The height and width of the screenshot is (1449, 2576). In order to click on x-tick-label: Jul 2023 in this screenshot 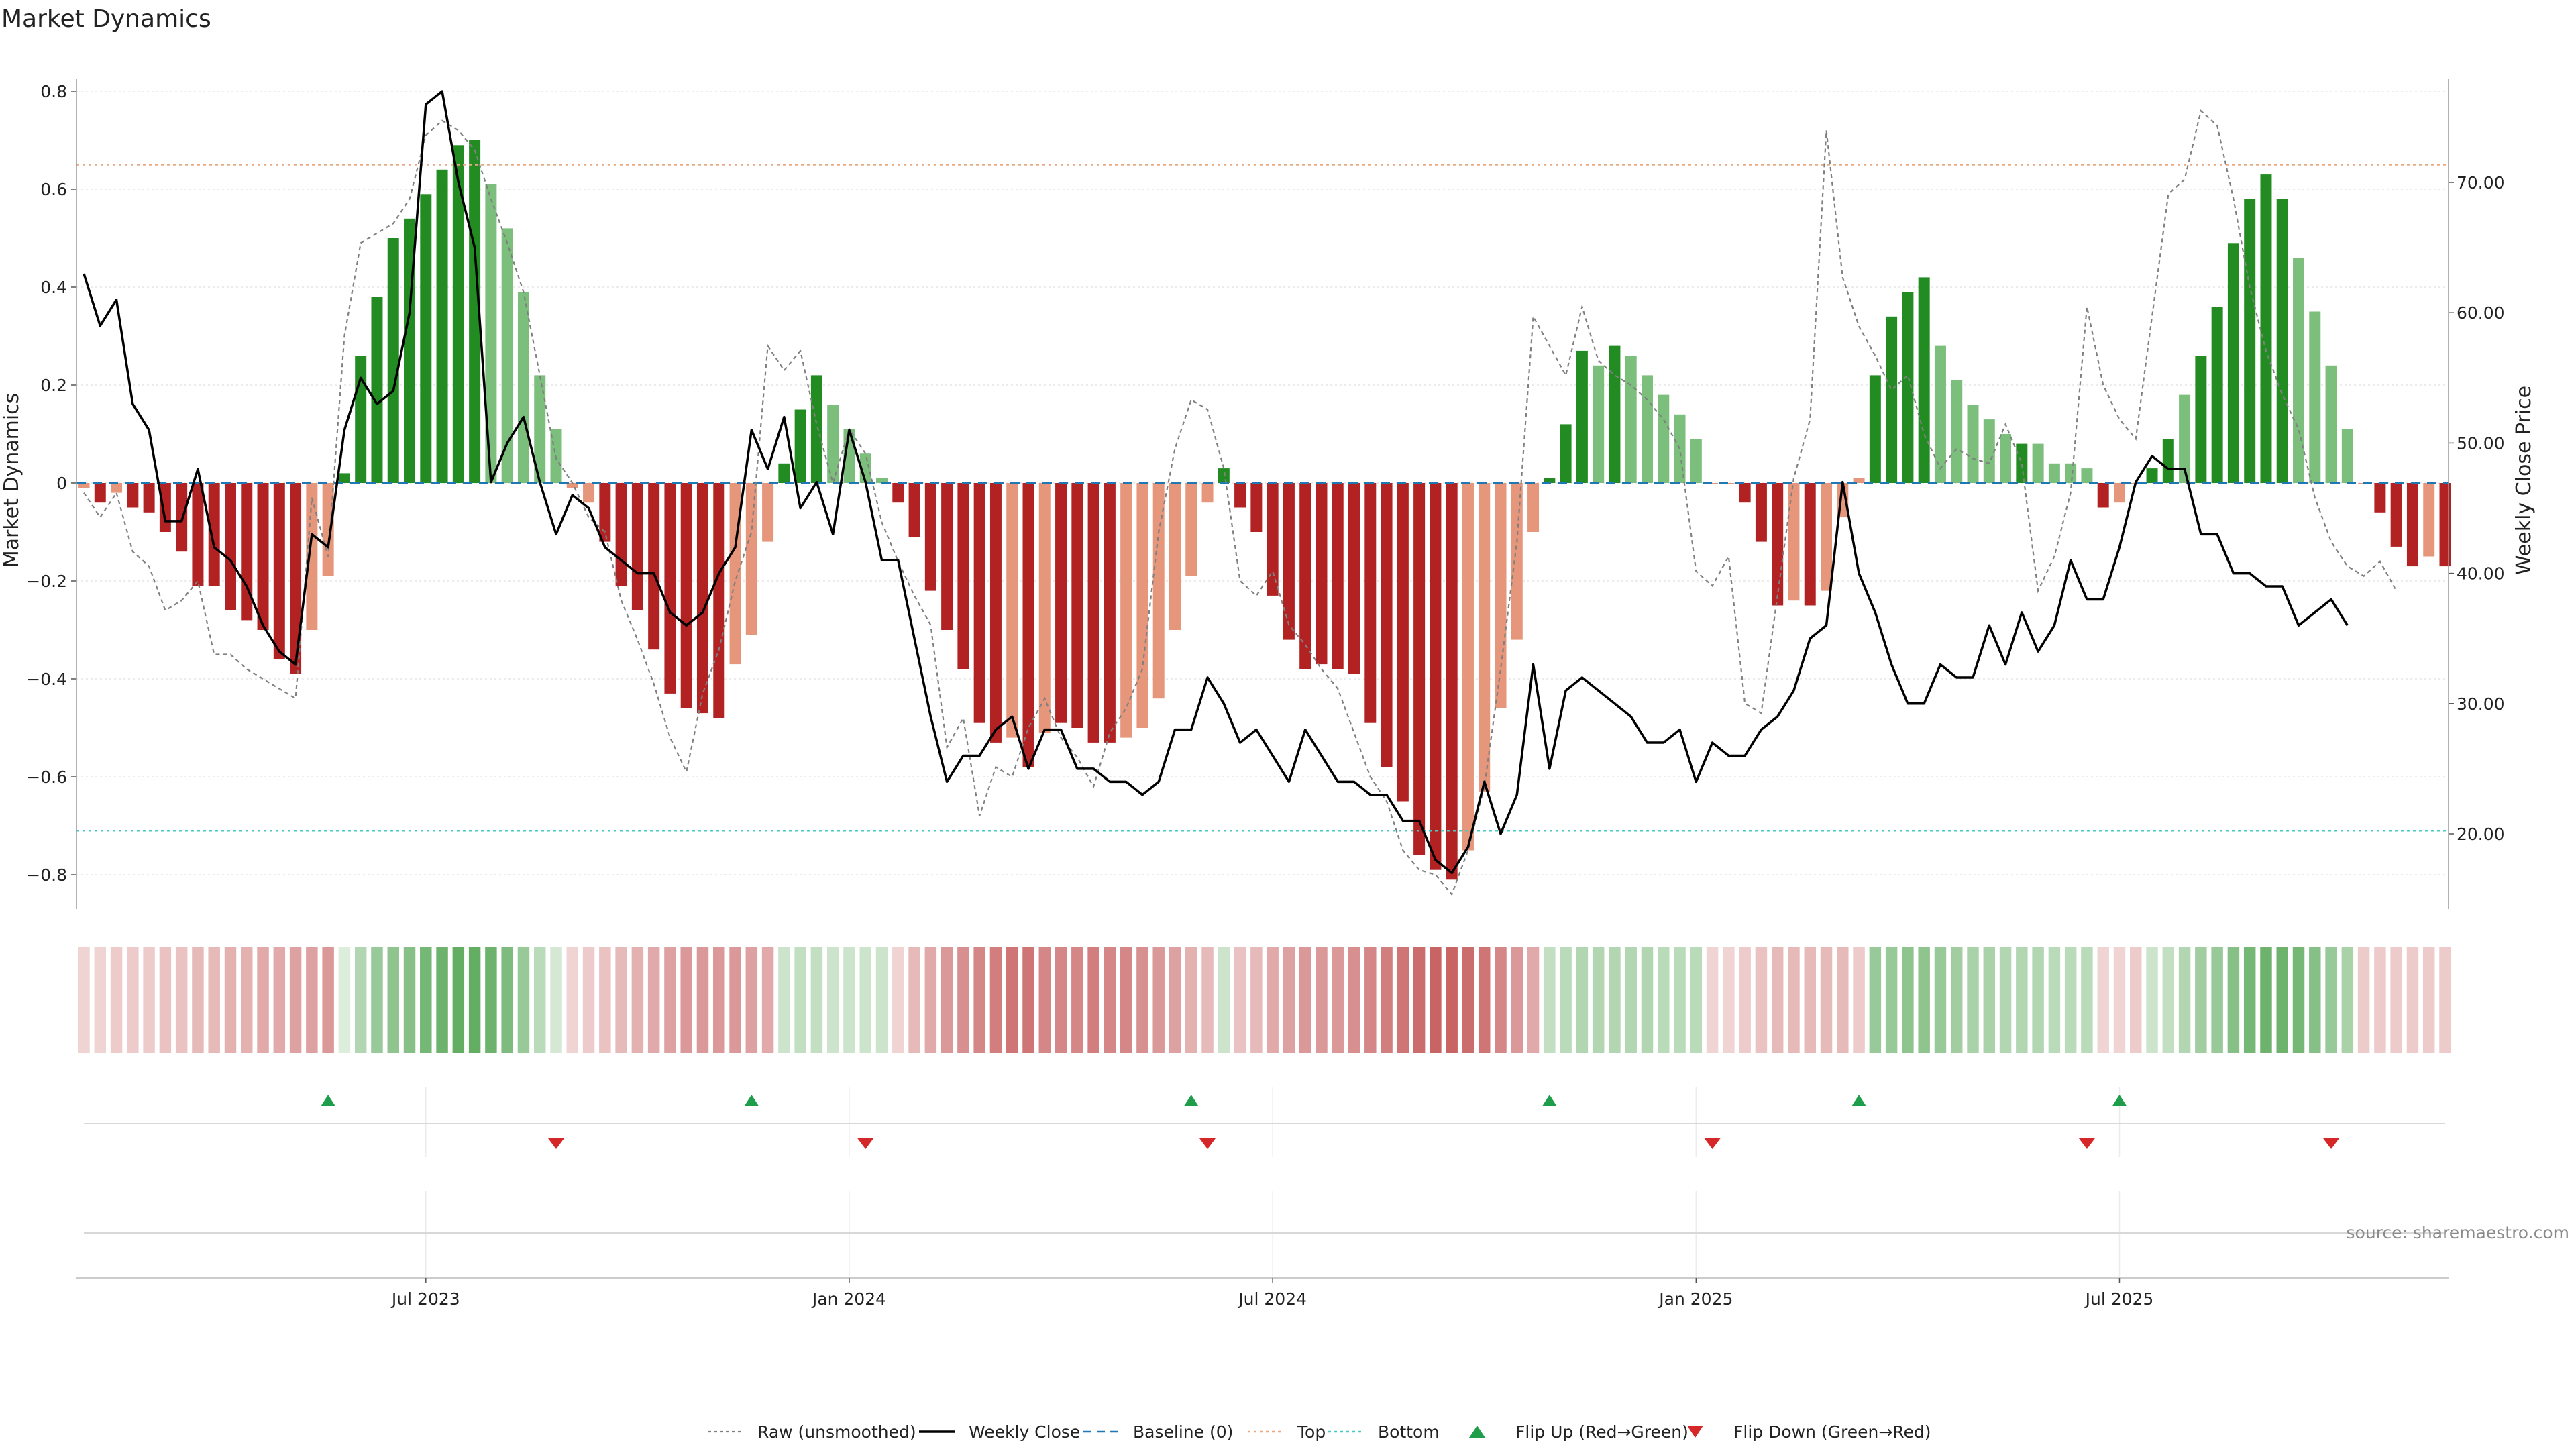, I will do `click(425, 1299)`.